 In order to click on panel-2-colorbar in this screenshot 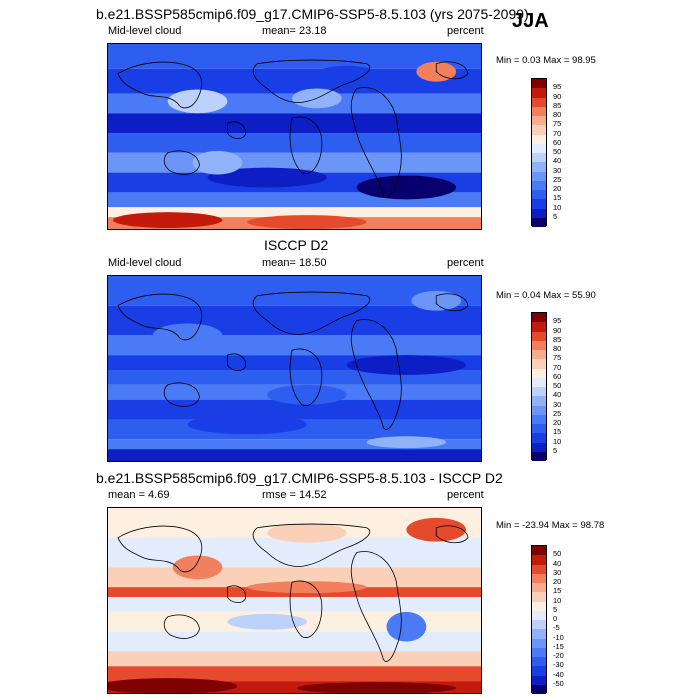, I will do `click(539, 386)`.